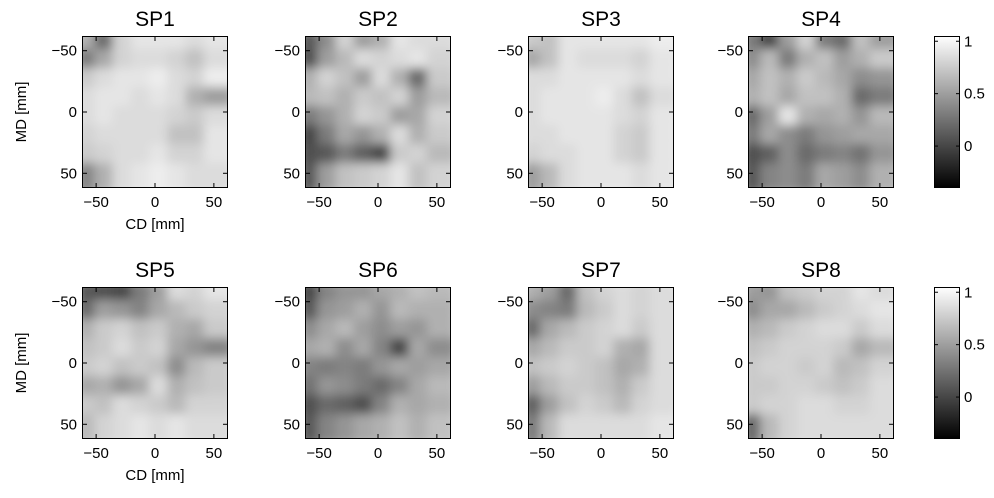  I want to click on panel-sp7: SP7 −50 0 50 −50 0 50, so click(586, 360).